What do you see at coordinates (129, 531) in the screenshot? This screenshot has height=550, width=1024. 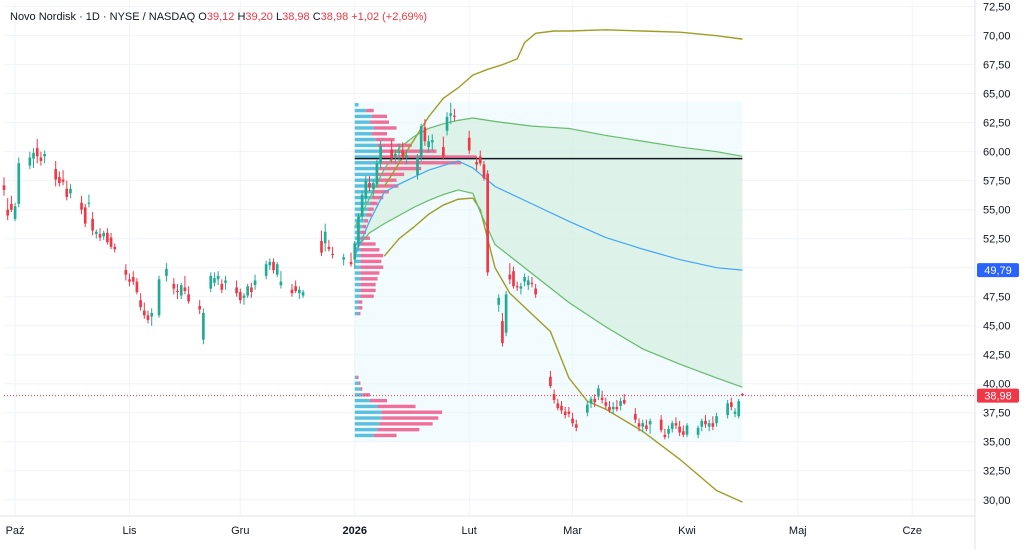 I see `time-tick-label: Lis` at bounding box center [129, 531].